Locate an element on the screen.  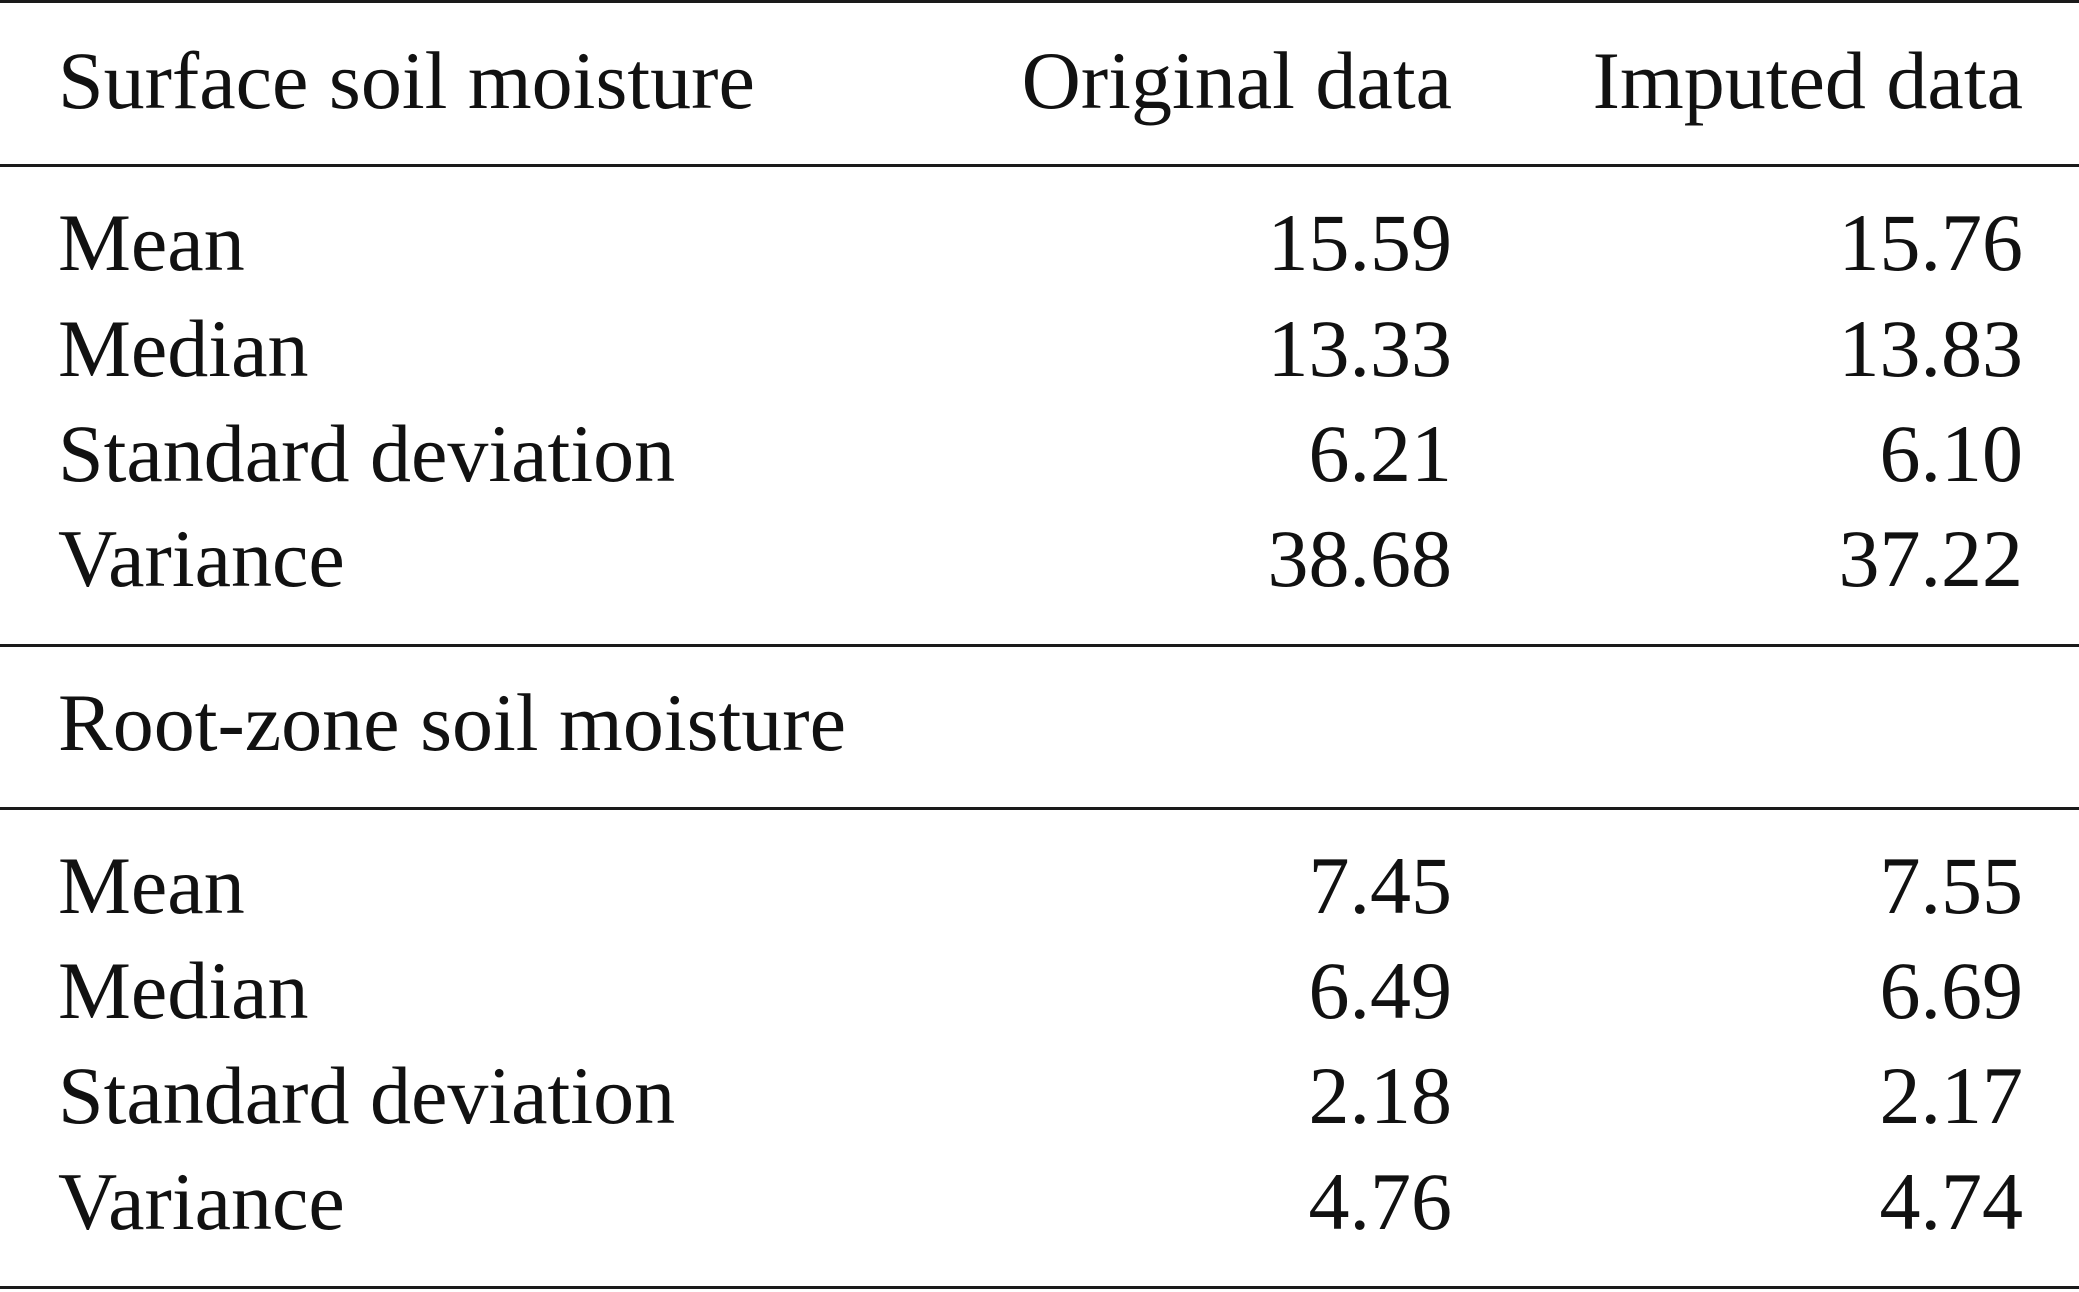
table-row: Variance 38.68 37.22 is located at coordinates (1039, 559).